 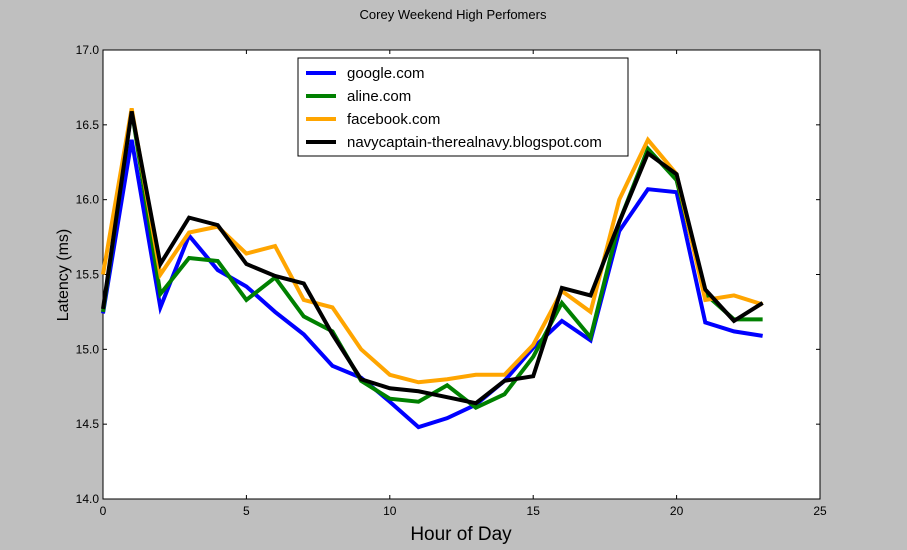 What do you see at coordinates (677, 511) in the screenshot?
I see `x-tick-label: 20` at bounding box center [677, 511].